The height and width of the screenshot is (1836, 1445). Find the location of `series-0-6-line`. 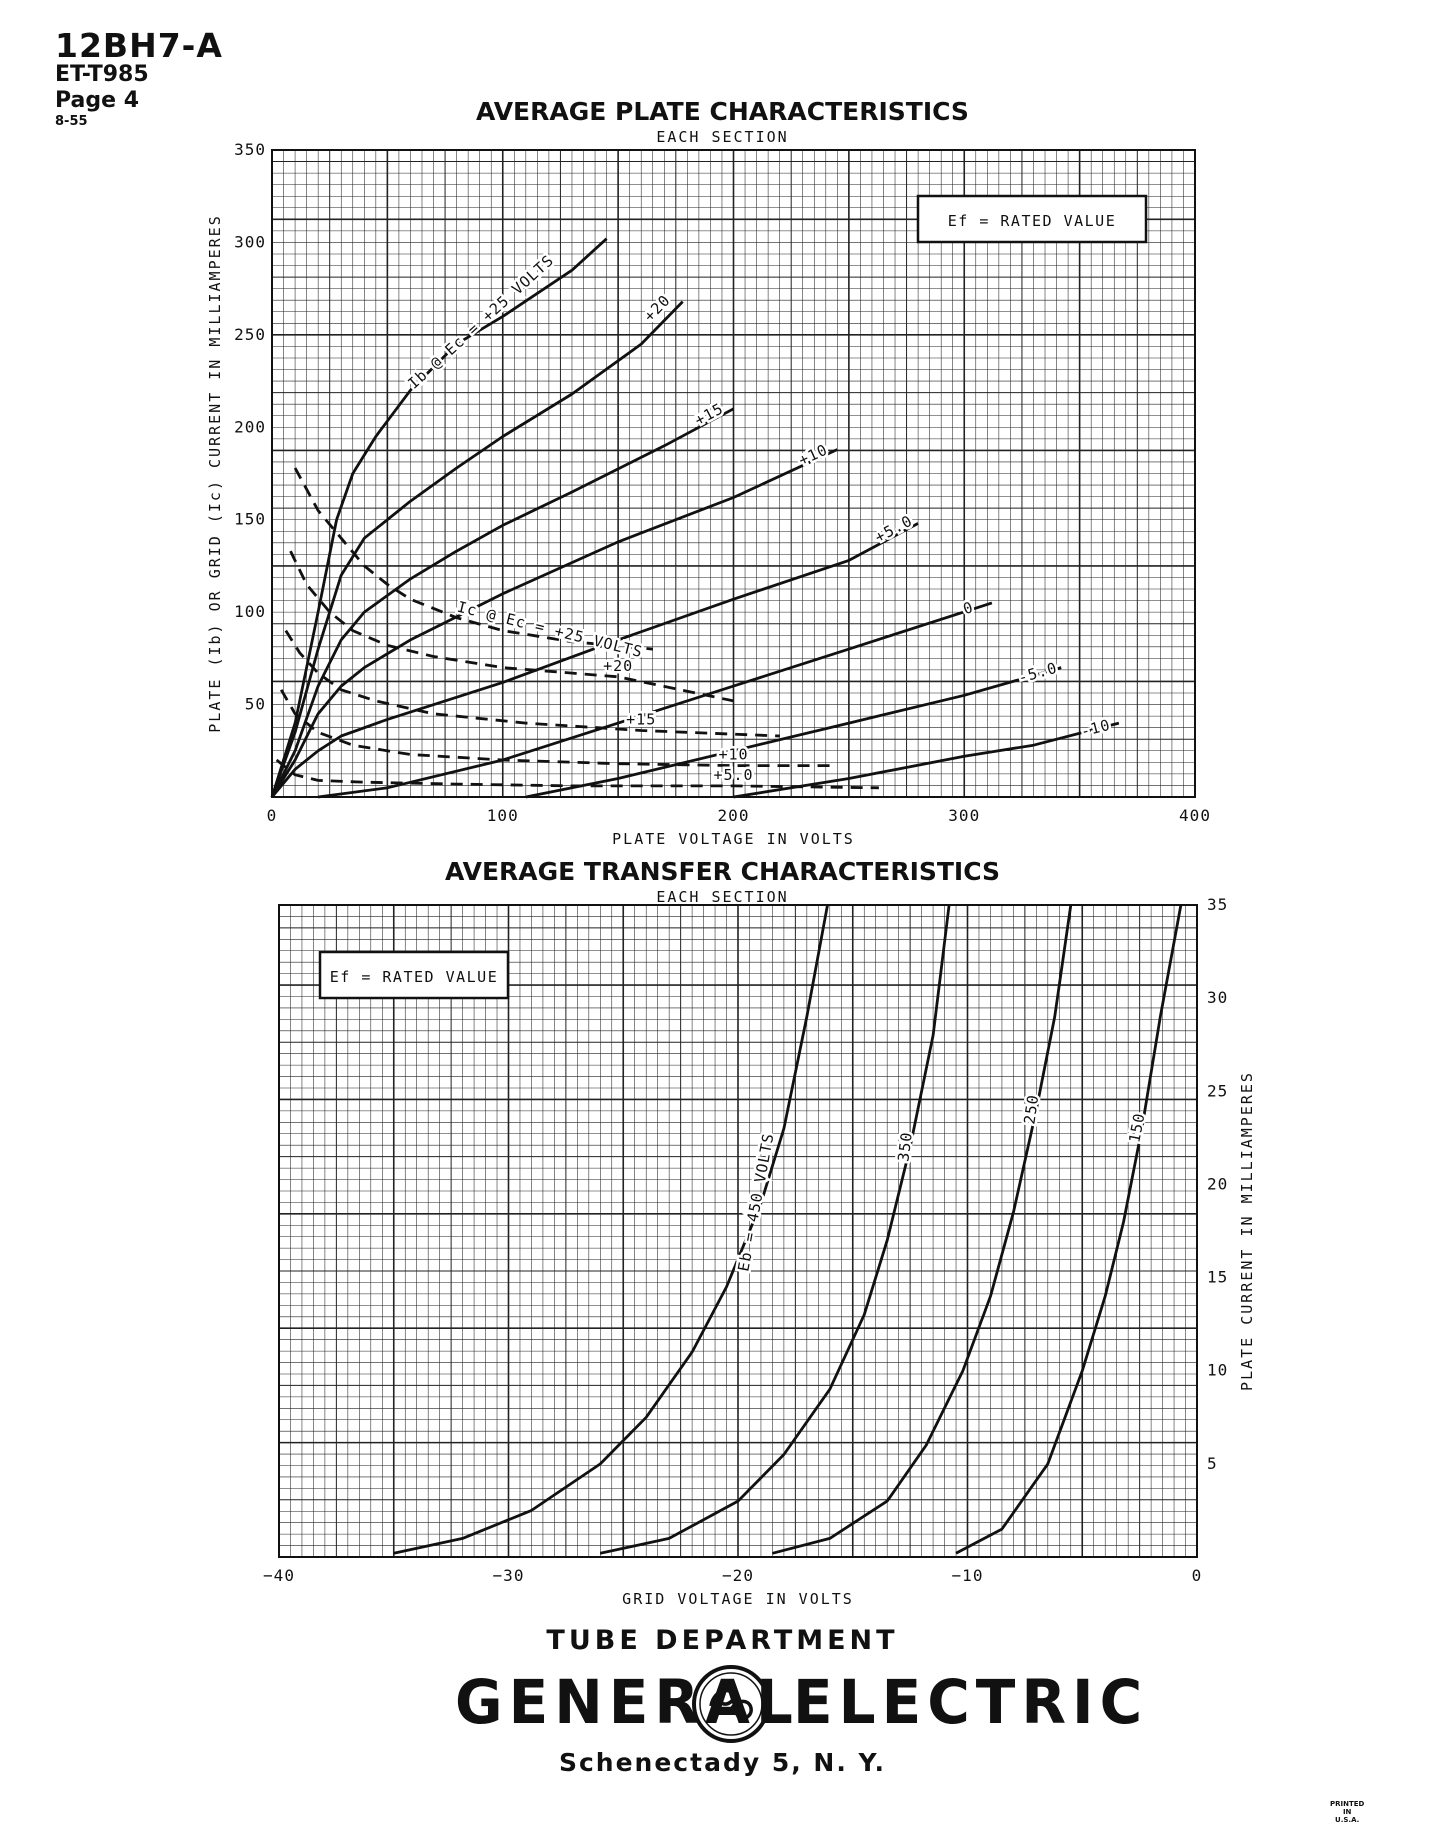

series-0-6-line is located at coordinates (793, 732).